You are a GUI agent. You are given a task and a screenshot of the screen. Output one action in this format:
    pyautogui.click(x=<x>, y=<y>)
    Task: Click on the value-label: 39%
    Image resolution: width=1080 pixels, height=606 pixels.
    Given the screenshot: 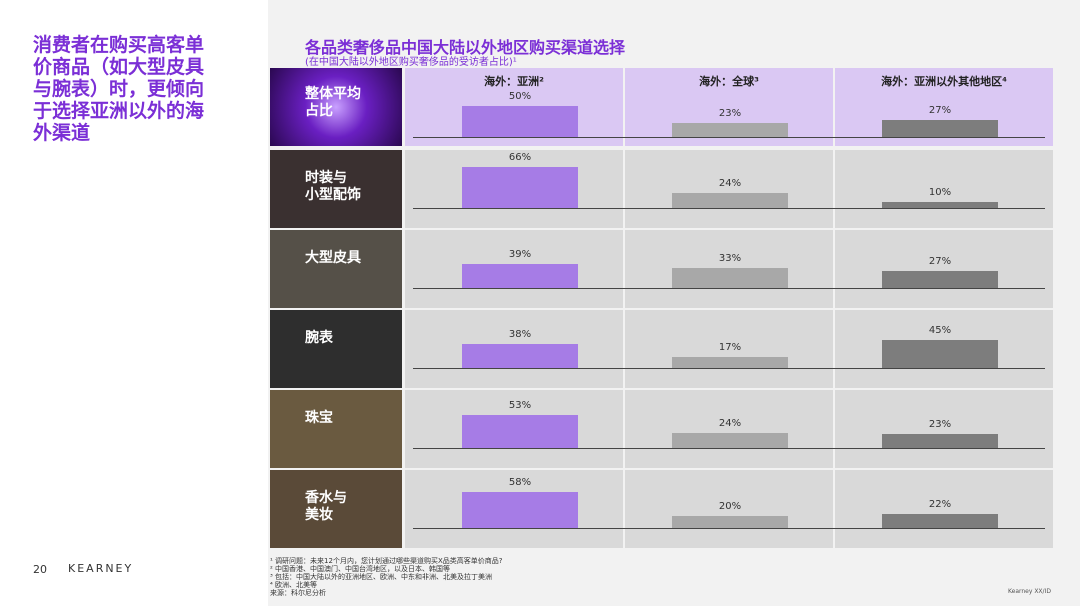 What is the action you would take?
    pyautogui.click(x=520, y=254)
    